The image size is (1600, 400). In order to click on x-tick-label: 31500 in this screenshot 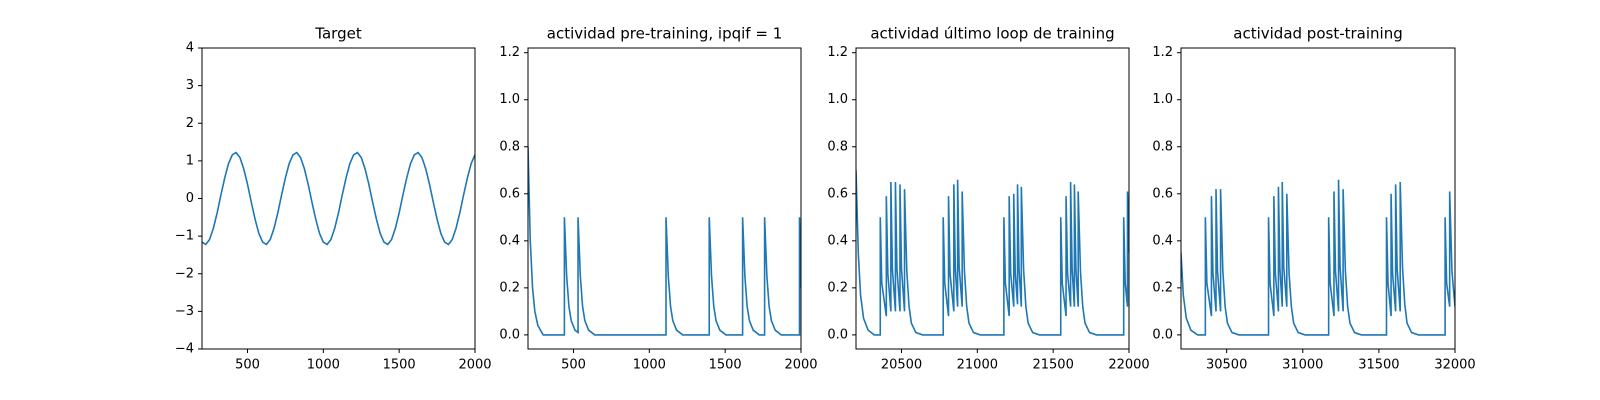, I will do `click(1378, 365)`.